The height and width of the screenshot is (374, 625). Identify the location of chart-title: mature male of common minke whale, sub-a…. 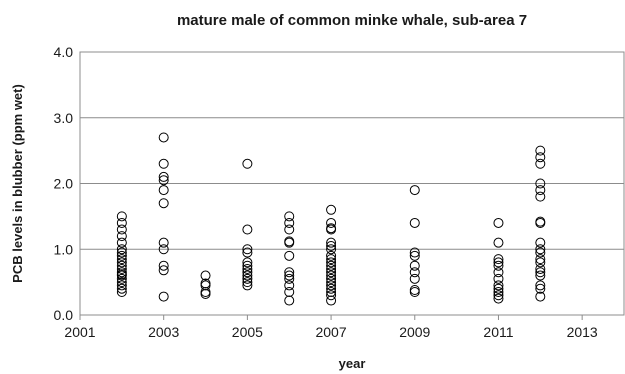
(352, 20).